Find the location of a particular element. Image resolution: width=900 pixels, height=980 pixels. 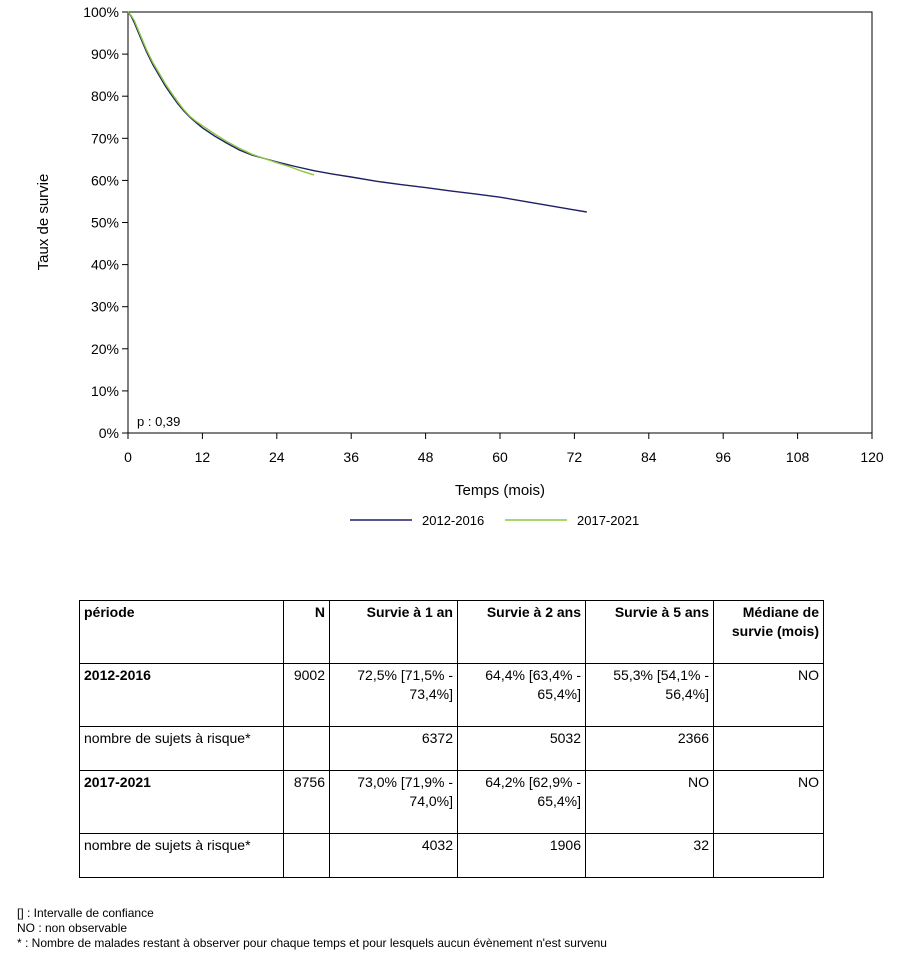

x-tick-label: 24 is located at coordinates (277, 457).